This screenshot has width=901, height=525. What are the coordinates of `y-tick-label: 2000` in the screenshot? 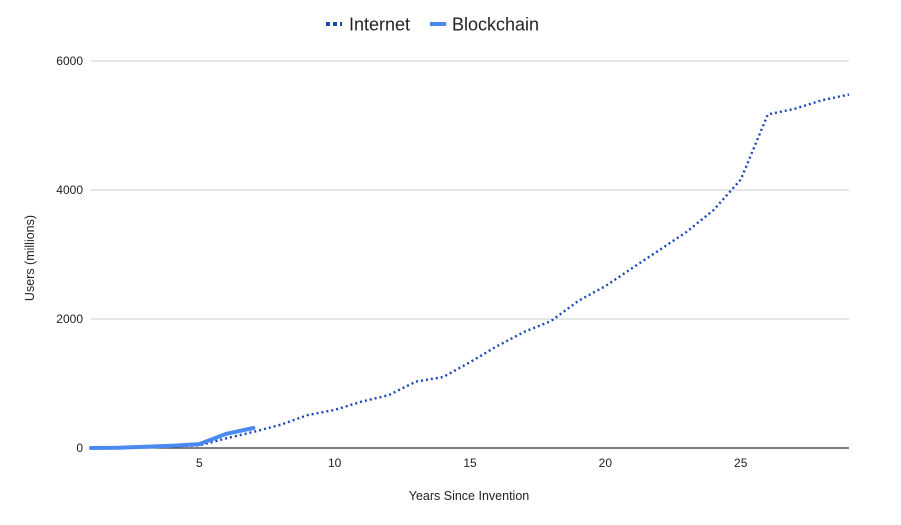 It's located at (69, 319).